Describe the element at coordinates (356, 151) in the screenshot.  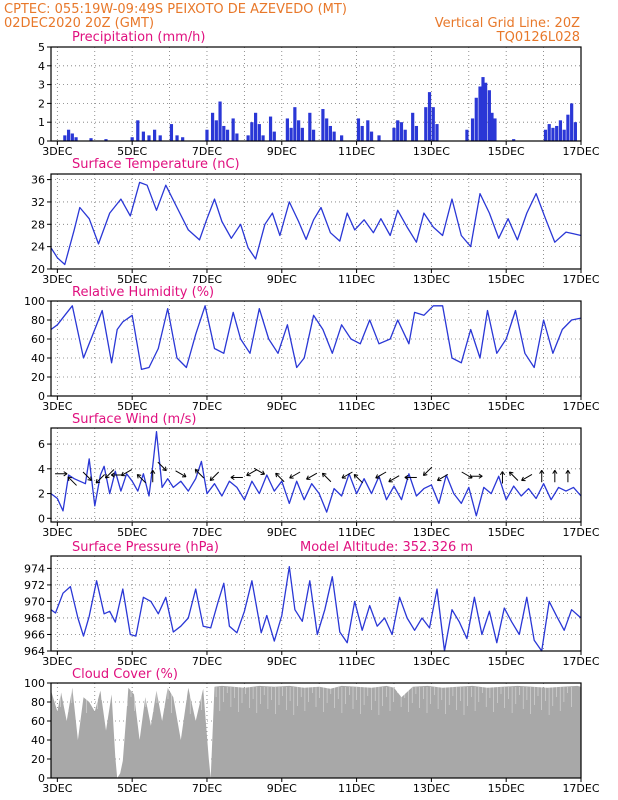
I see `xtick-label-precip-4: 11DEC` at that location.